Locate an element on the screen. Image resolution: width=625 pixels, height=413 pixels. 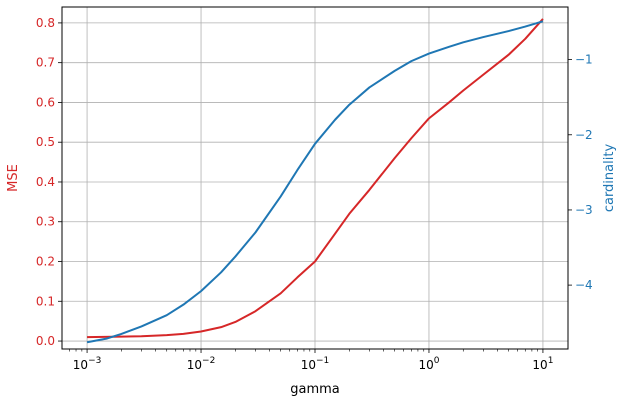
y-left-tick-label: 0.6 is located at coordinates (45, 102).